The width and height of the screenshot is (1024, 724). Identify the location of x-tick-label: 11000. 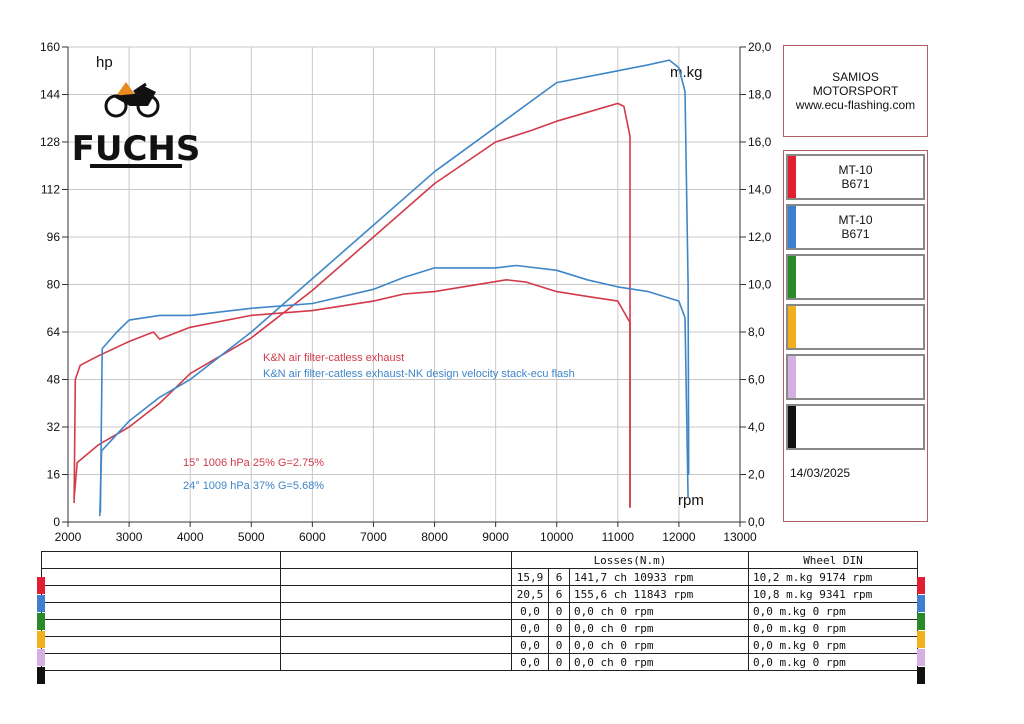
(618, 537).